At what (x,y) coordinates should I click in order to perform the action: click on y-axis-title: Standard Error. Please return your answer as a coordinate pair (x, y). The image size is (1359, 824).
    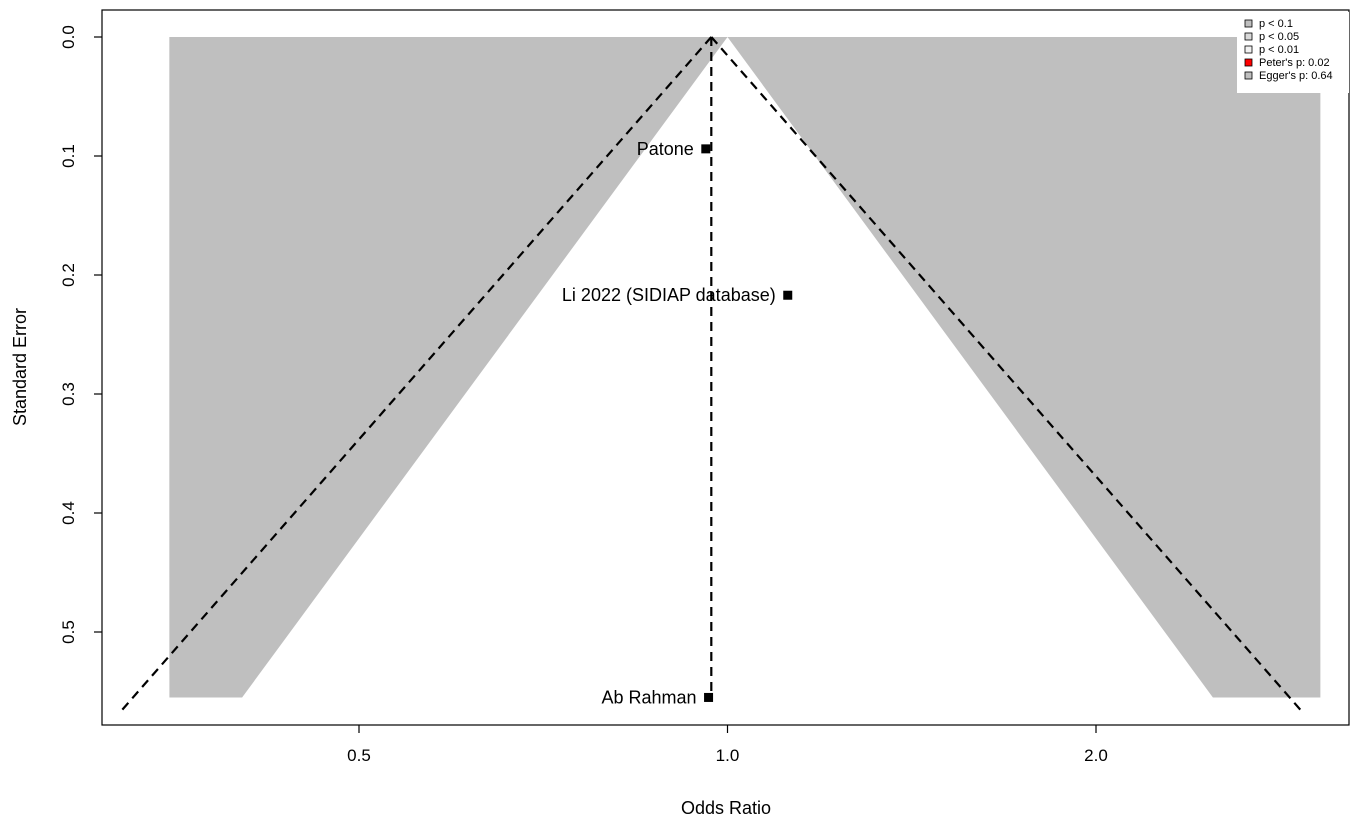
    Looking at the image, I should click on (20, 367).